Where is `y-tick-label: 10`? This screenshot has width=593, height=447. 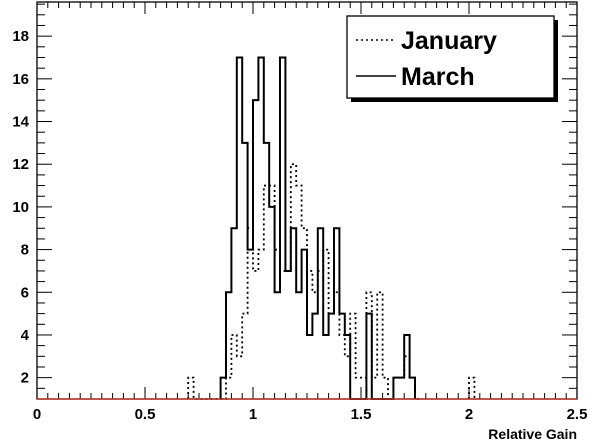 y-tick-label: 10 is located at coordinates (20, 207).